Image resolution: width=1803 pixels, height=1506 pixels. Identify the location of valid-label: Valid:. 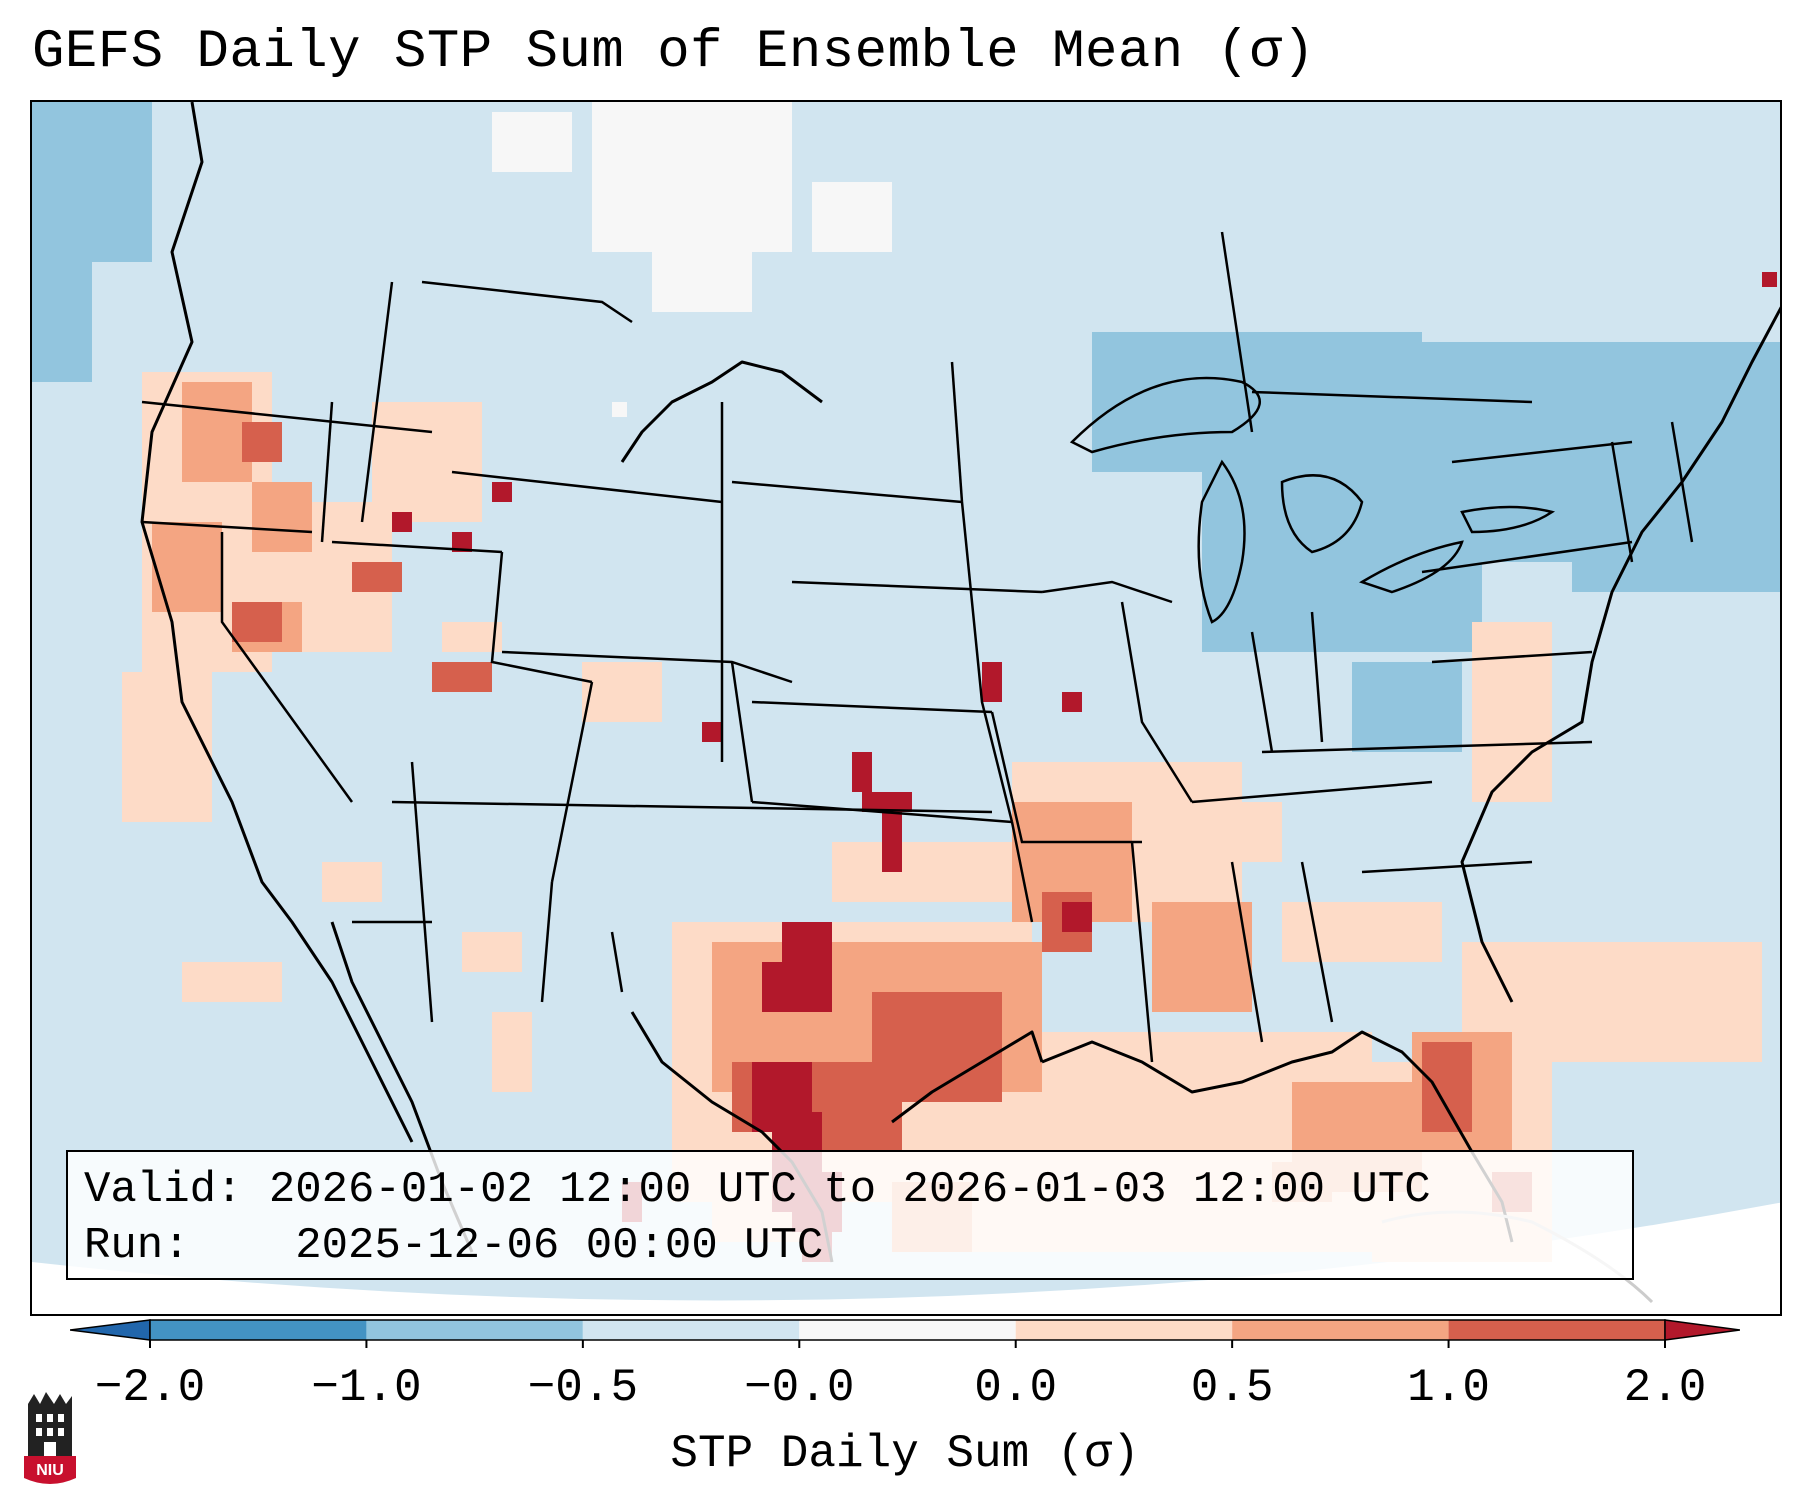
(163, 1190).